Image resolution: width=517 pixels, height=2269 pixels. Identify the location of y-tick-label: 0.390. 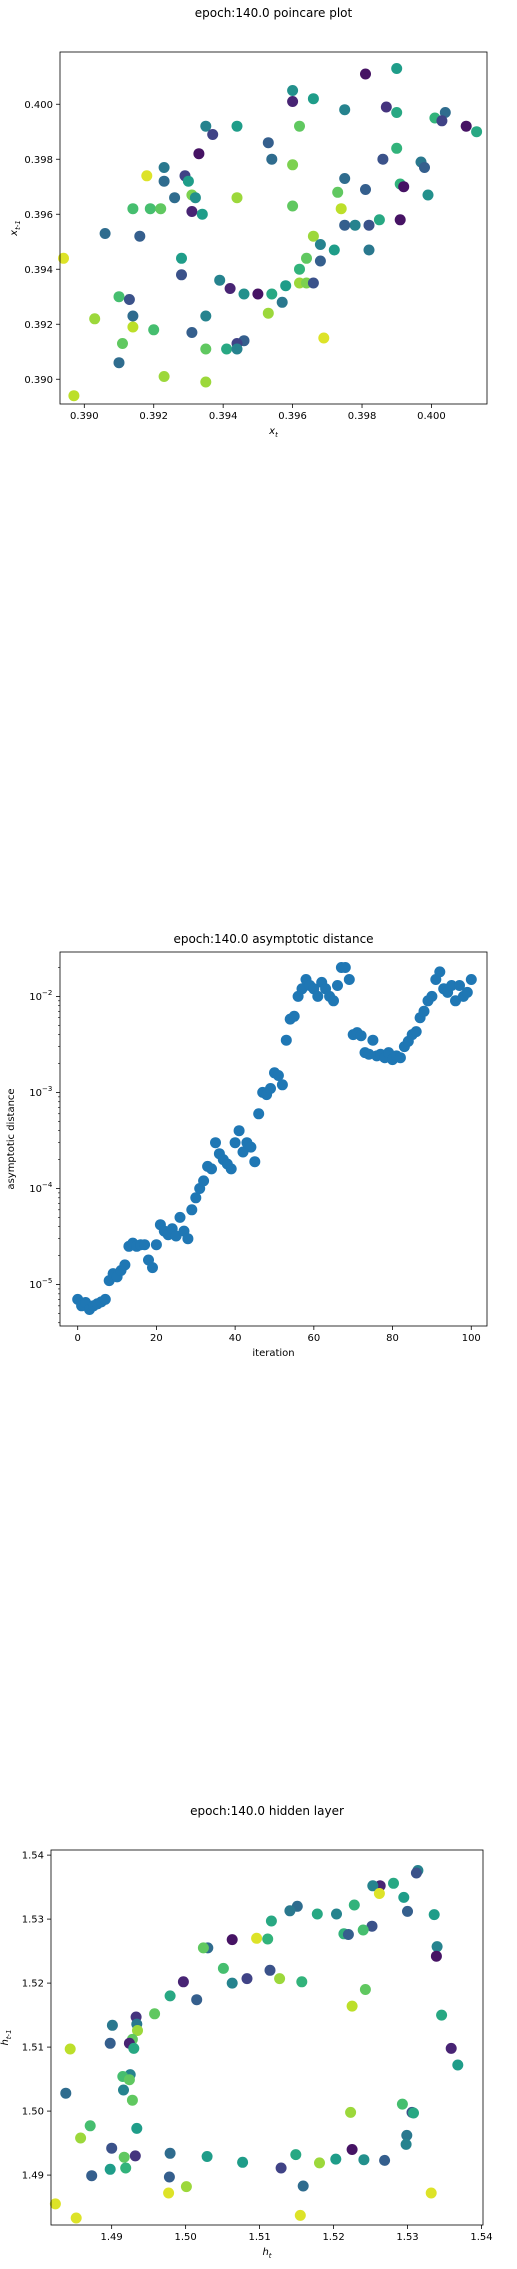
(38, 380).